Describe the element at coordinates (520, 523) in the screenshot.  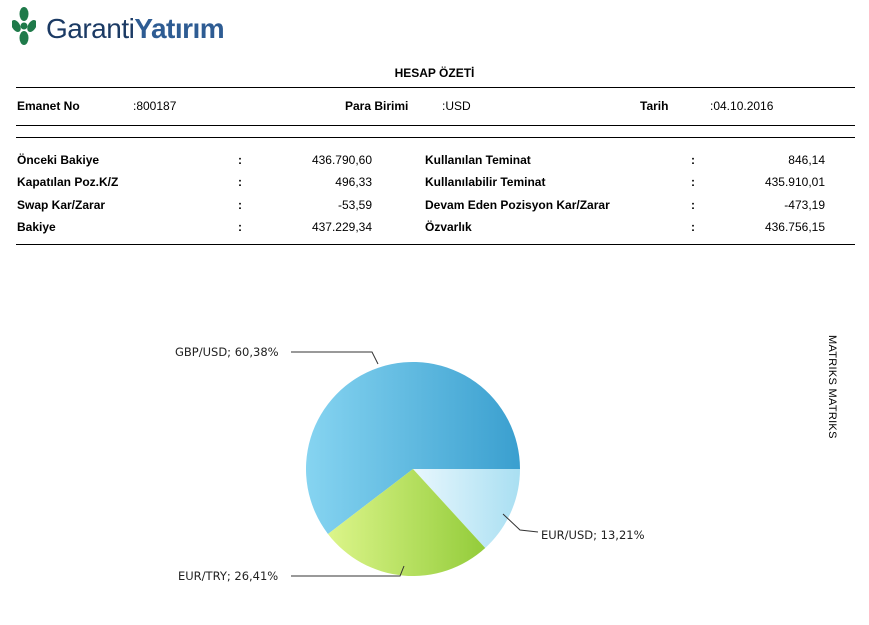
I see `leader-line-eur-usd` at that location.